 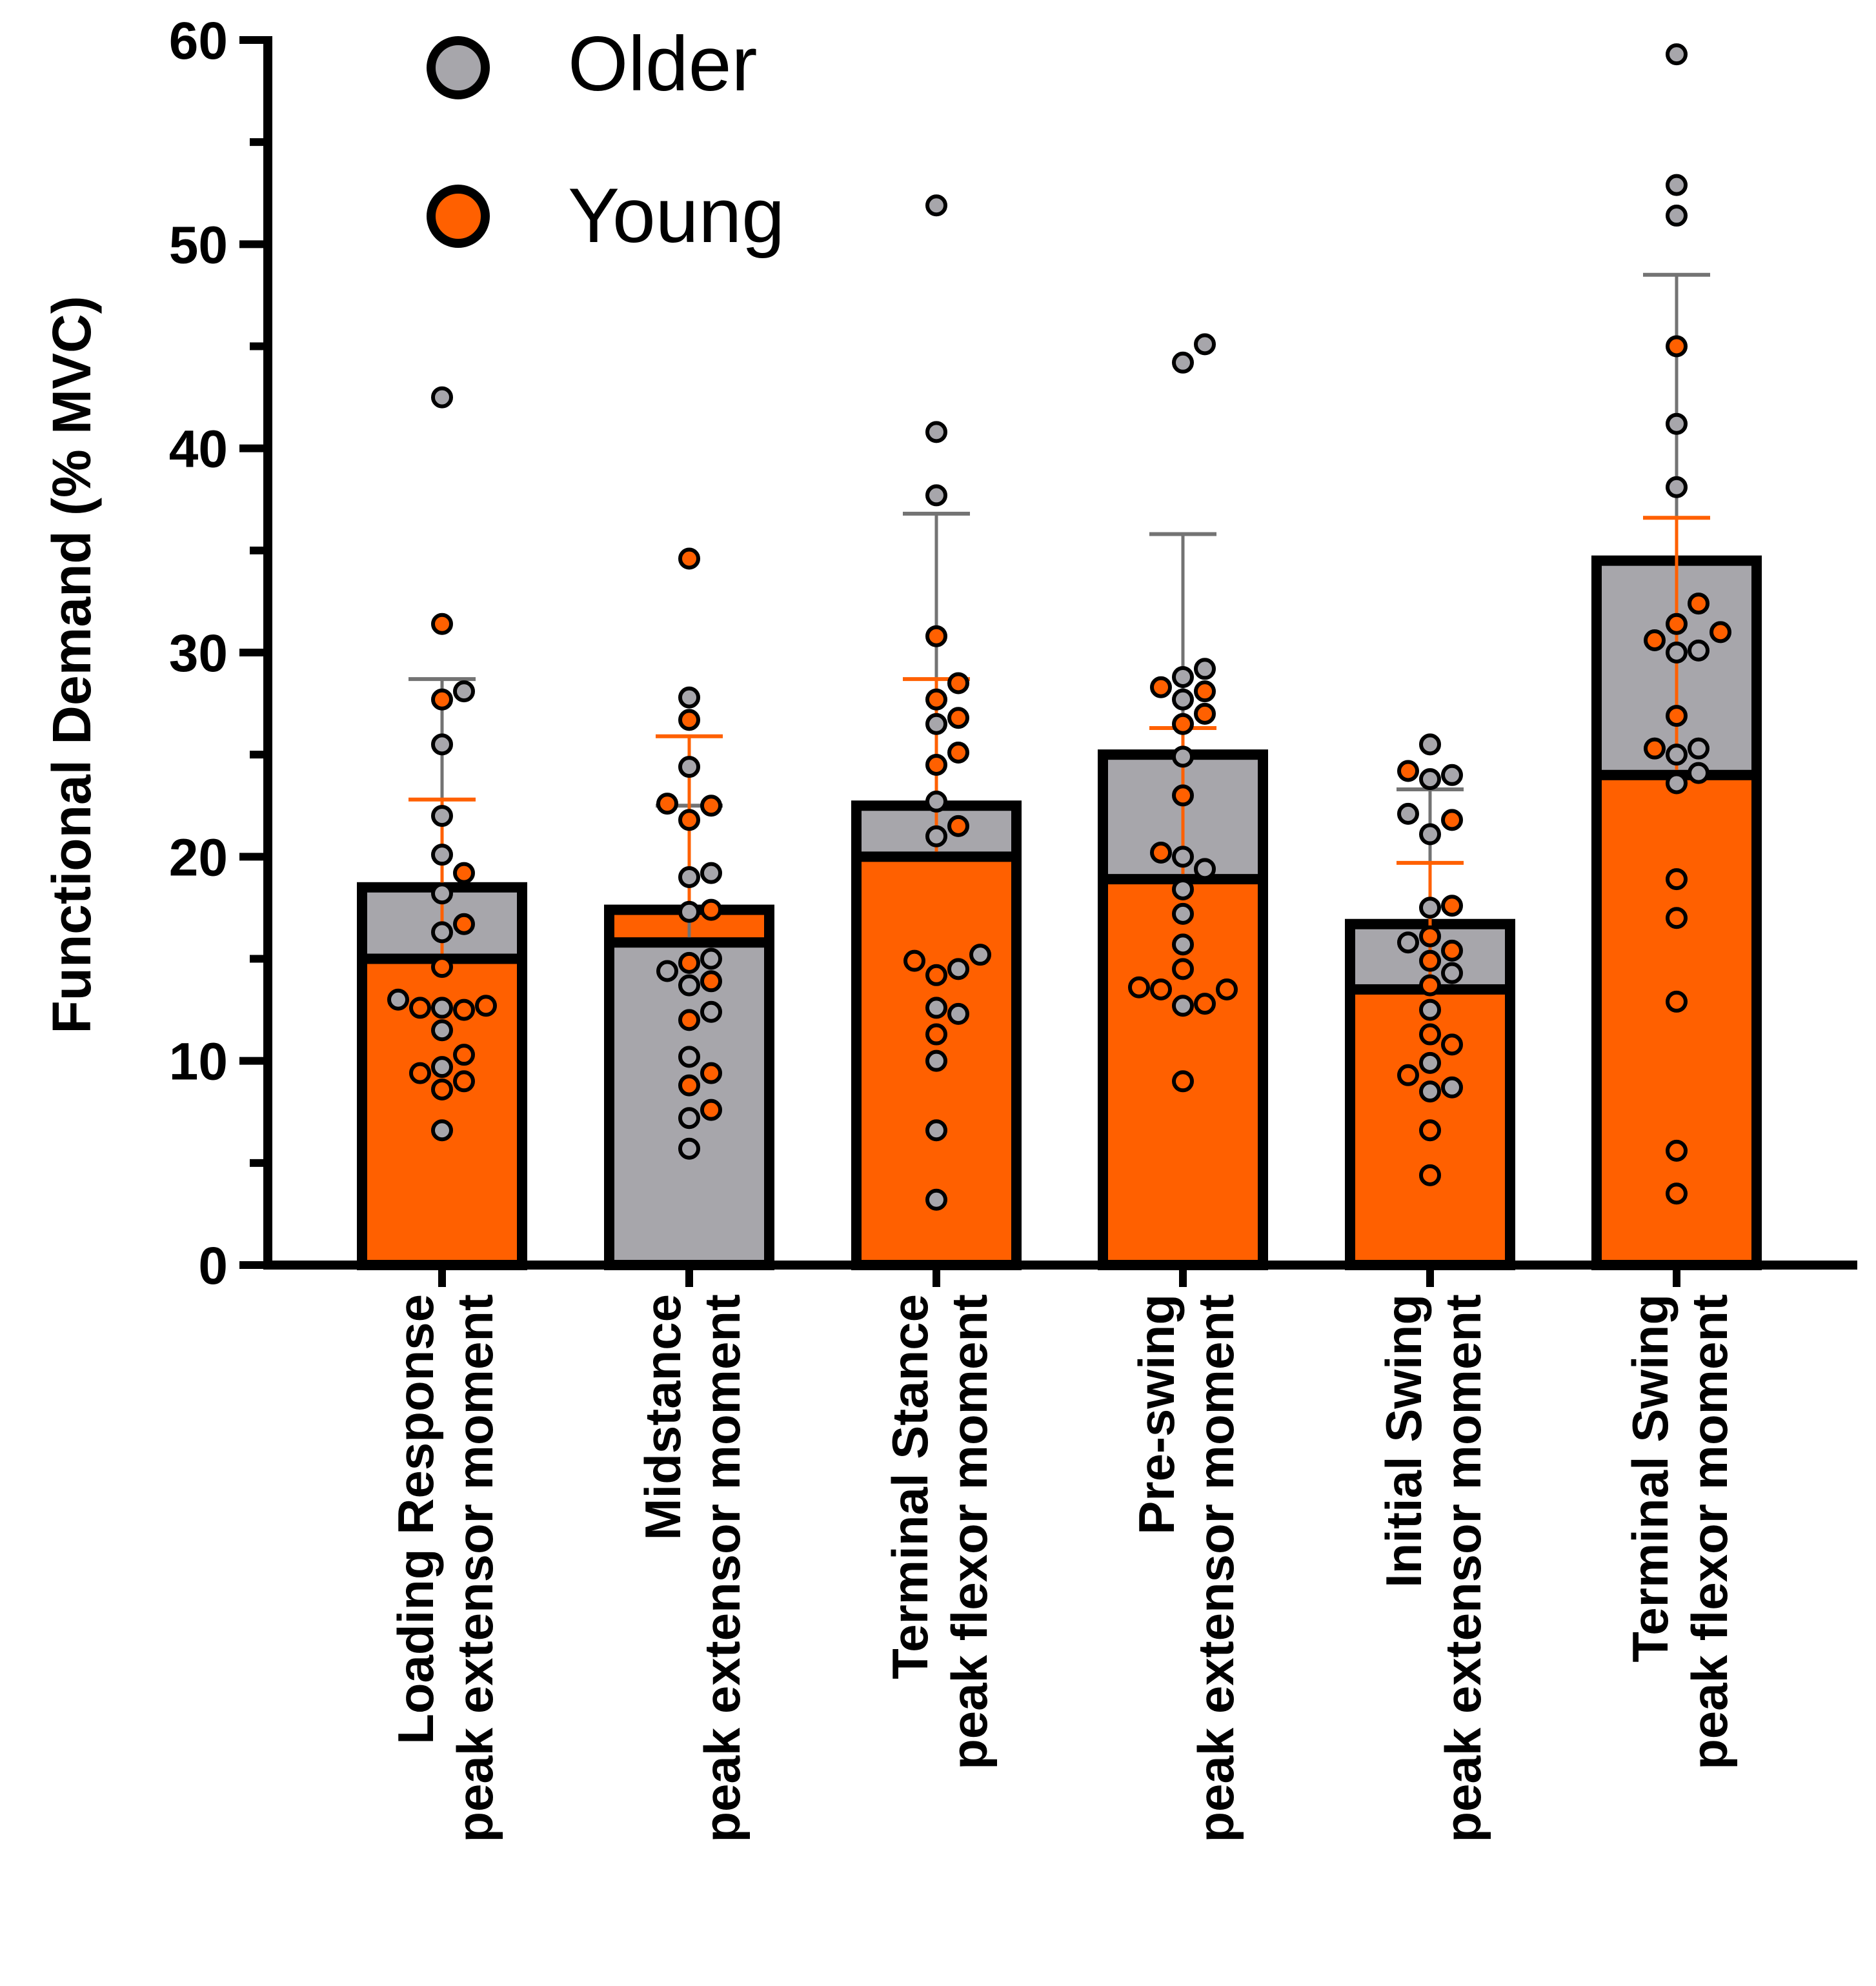 What do you see at coordinates (606, 140) in the screenshot?
I see `legend: Older Young` at bounding box center [606, 140].